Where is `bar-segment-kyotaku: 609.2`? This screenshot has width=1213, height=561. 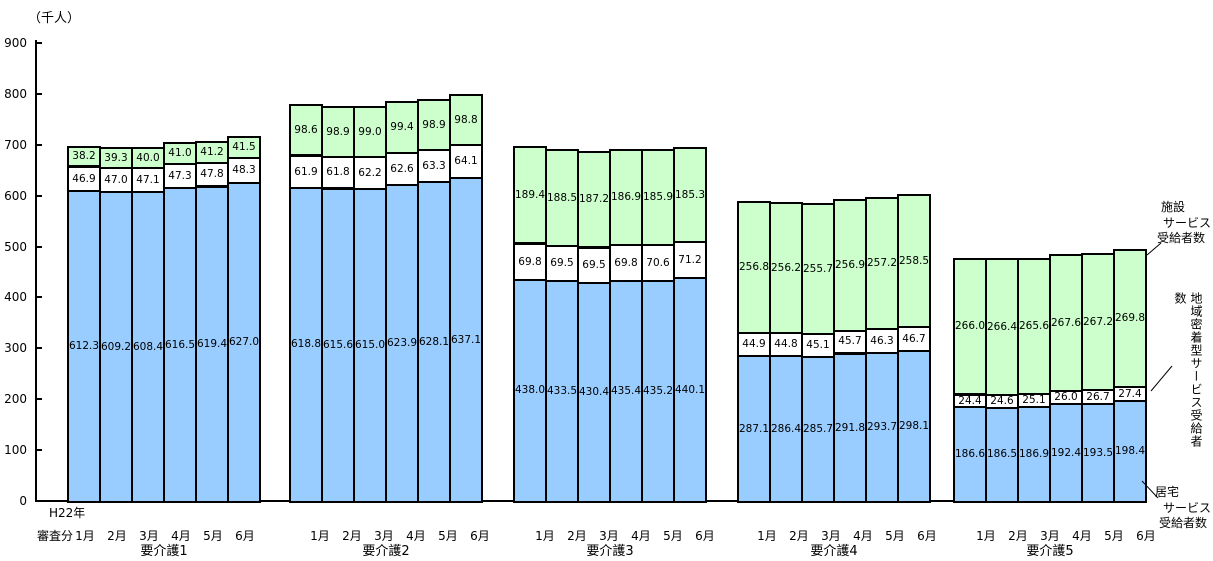
bar-segment-kyotaku: 609.2 is located at coordinates (116, 347).